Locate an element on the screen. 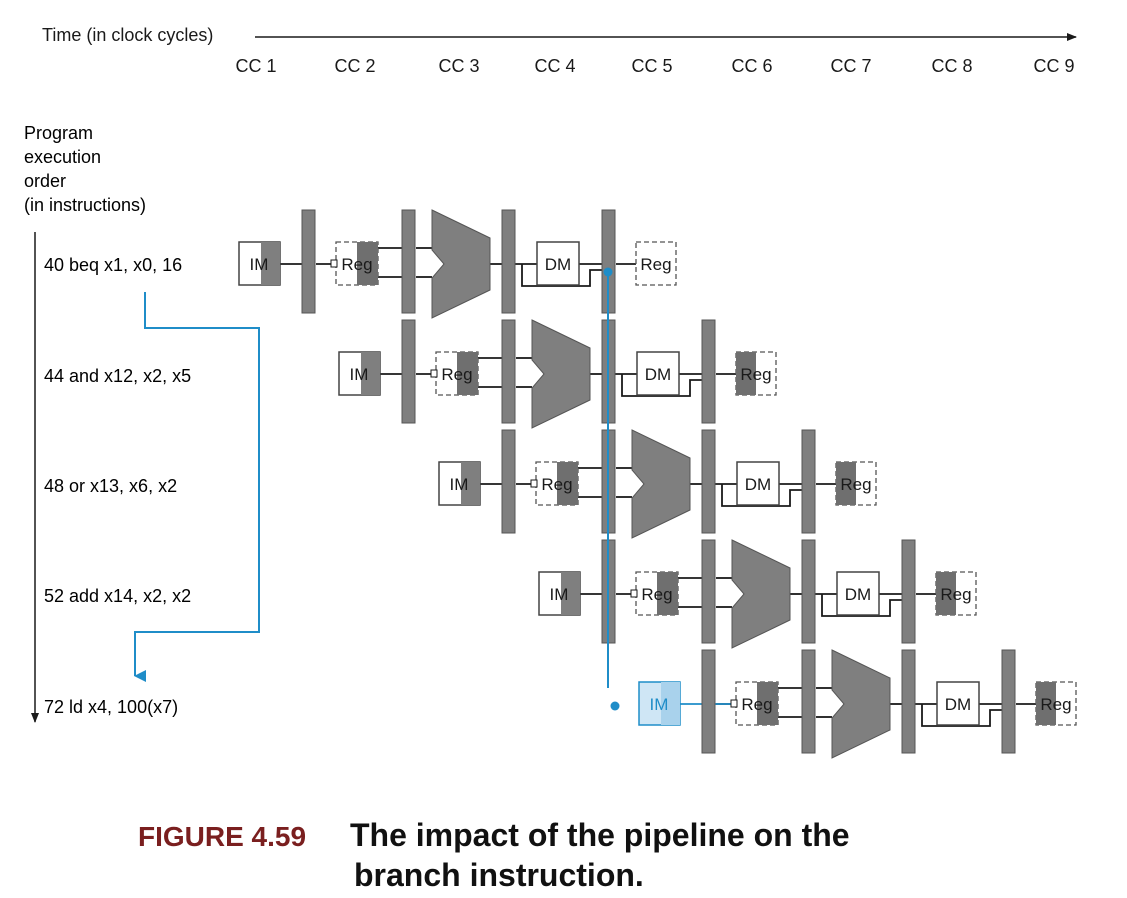 This screenshot has height=898, width=1127. clock-cycle-label: CC 8 is located at coordinates (951, 66).